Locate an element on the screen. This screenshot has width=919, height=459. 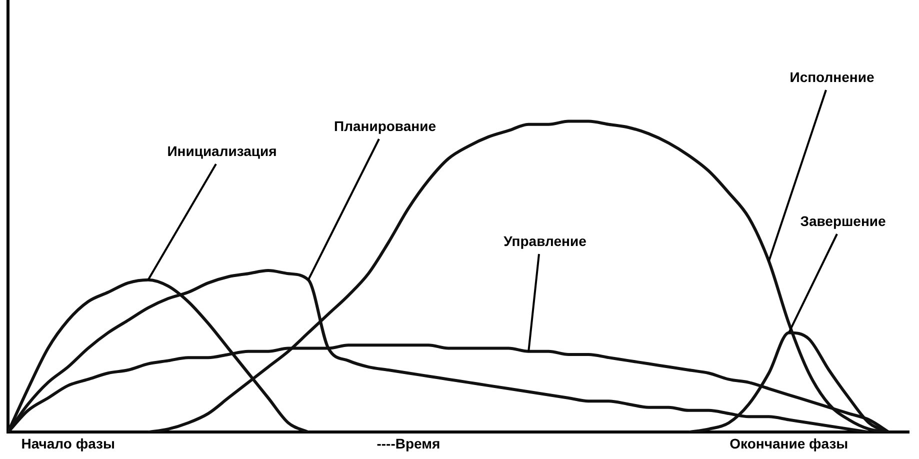
x-tick-label: Начало фазы is located at coordinates (68, 443).